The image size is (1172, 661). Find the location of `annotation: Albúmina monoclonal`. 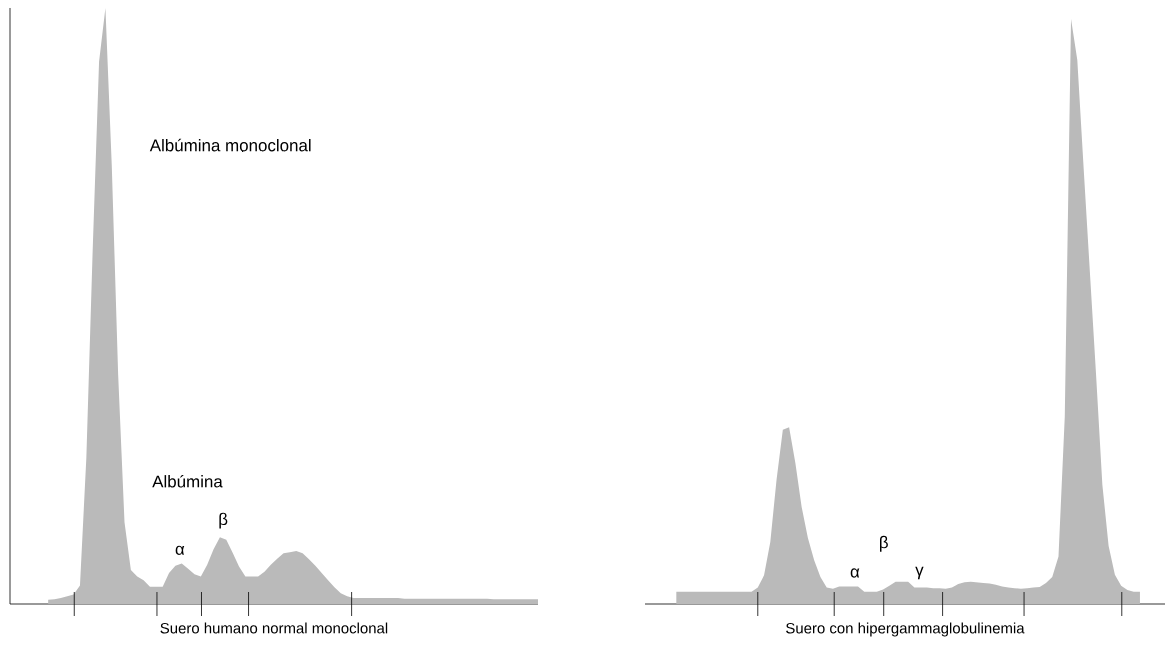

annotation: Albúmina monoclonal is located at coordinates (230, 145).